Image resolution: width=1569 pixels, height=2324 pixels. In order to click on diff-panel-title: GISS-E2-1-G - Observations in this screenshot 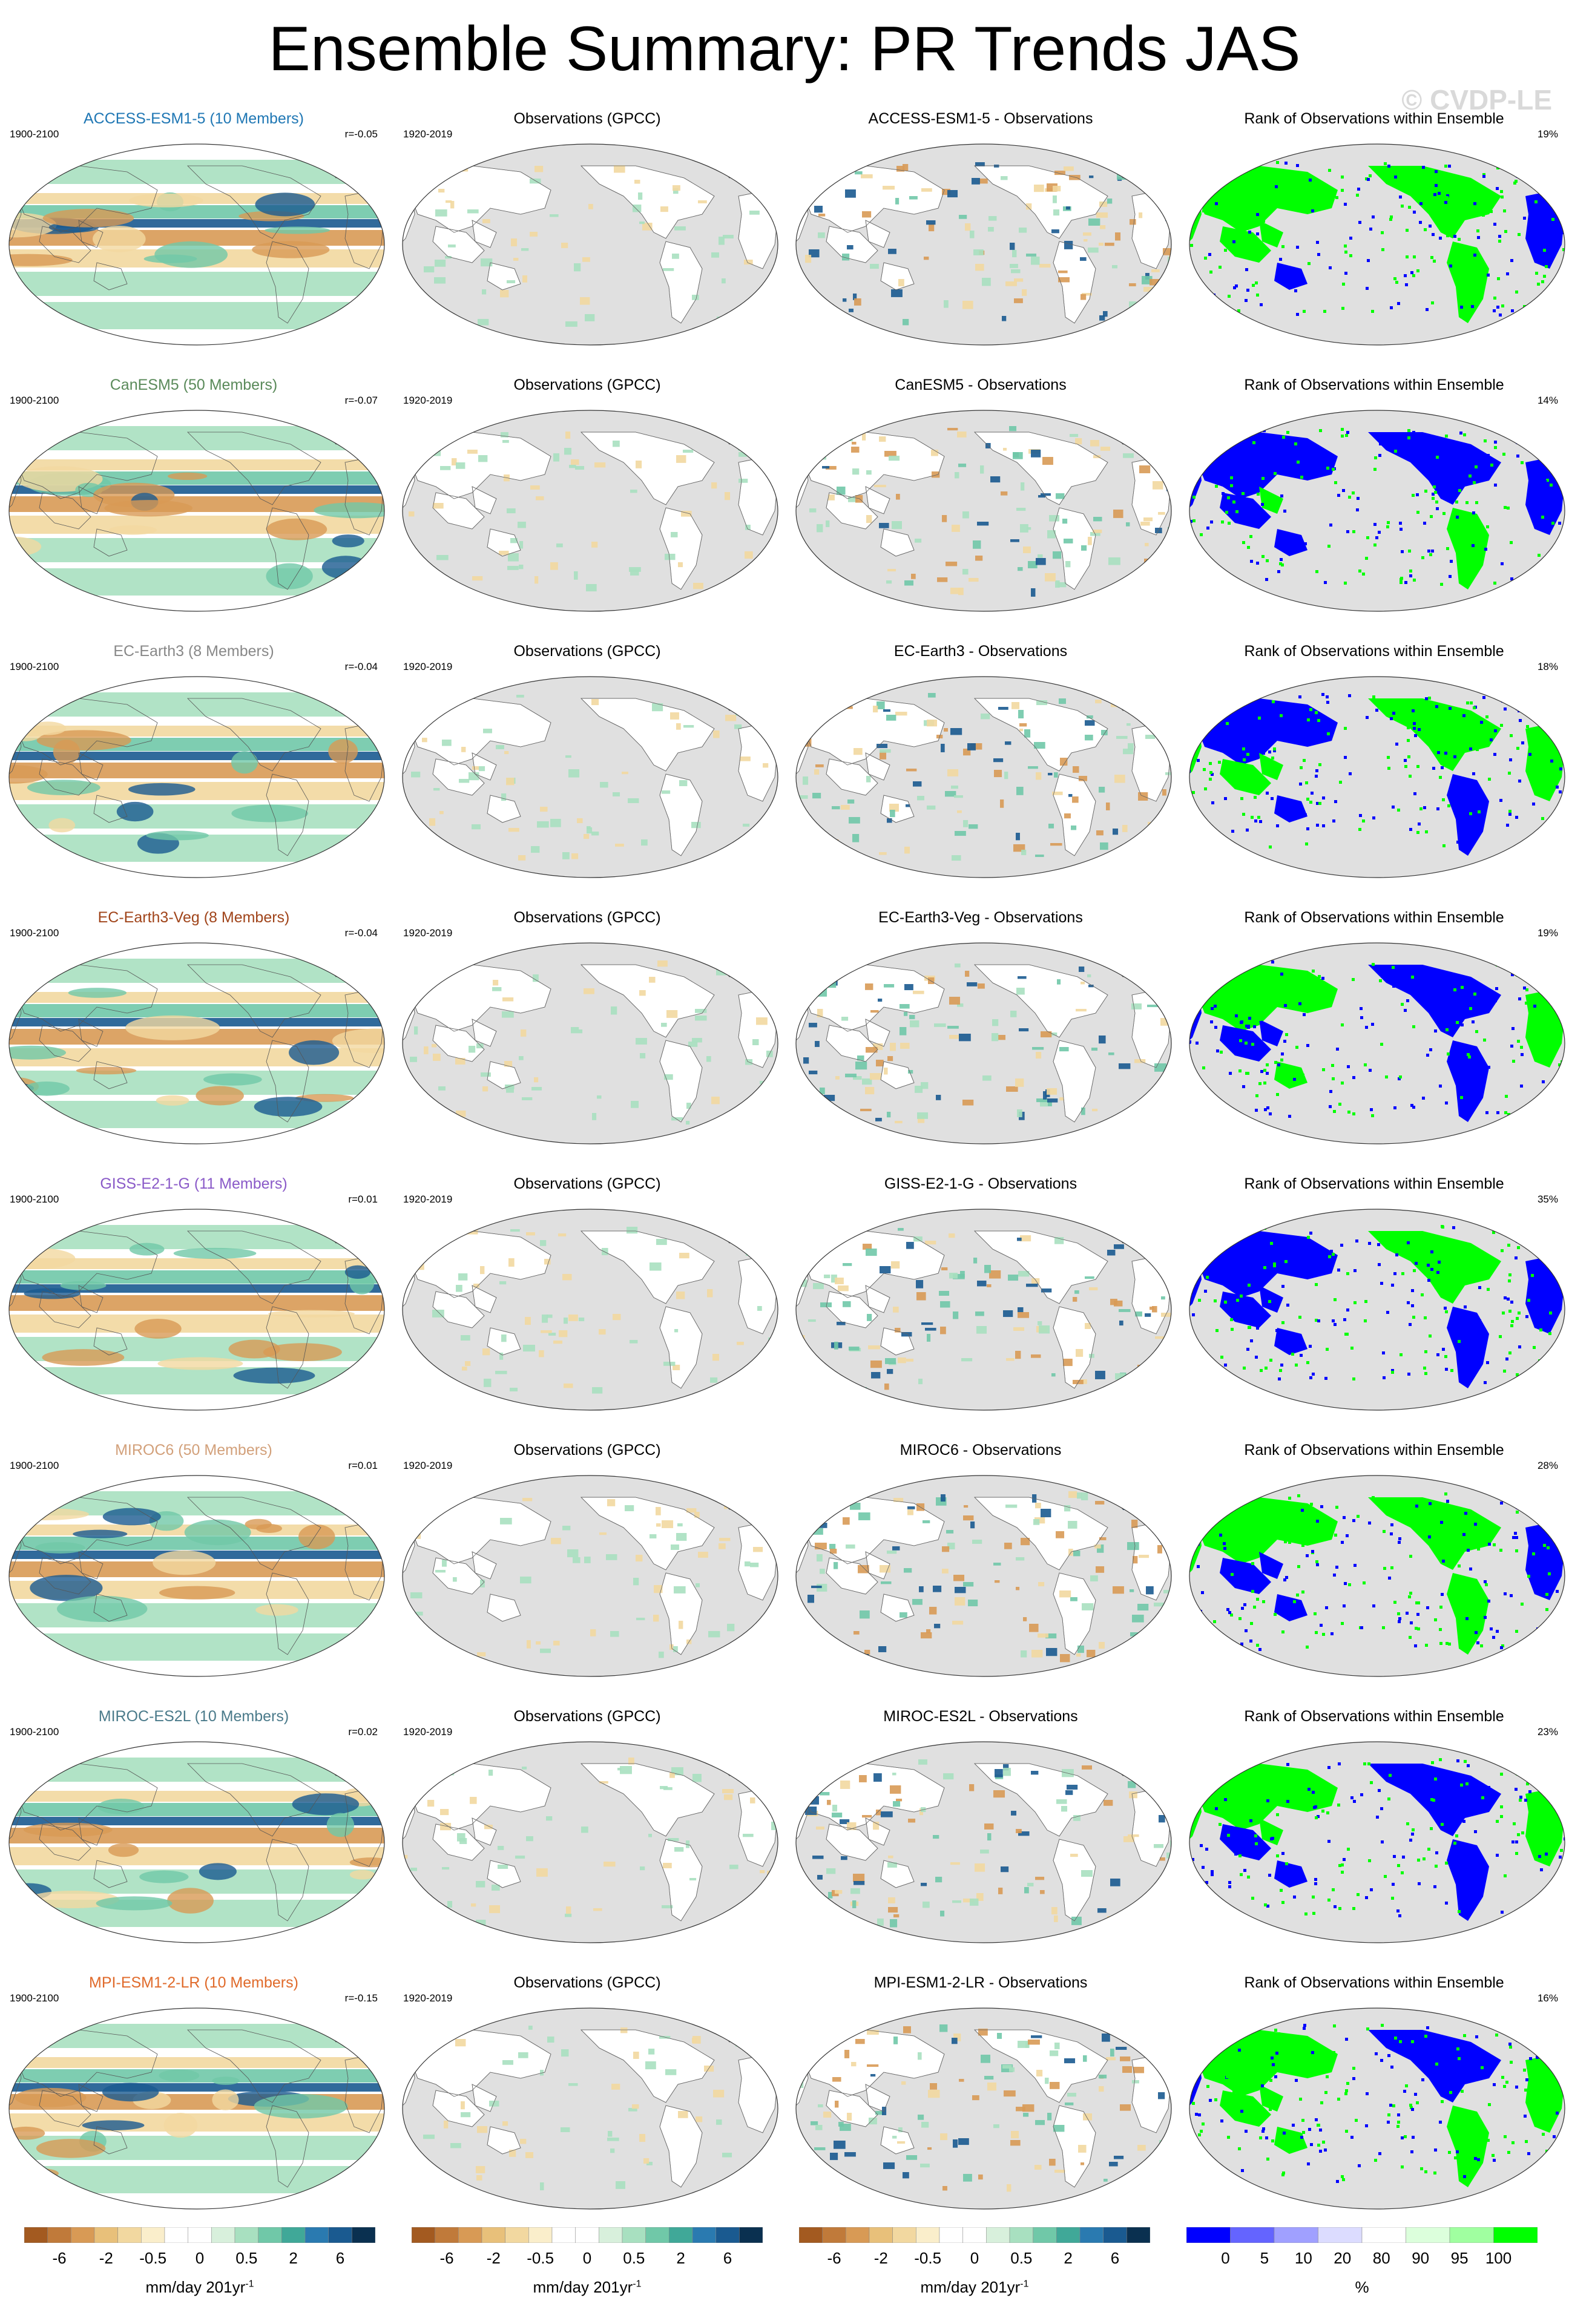, I will do `click(980, 1183)`.